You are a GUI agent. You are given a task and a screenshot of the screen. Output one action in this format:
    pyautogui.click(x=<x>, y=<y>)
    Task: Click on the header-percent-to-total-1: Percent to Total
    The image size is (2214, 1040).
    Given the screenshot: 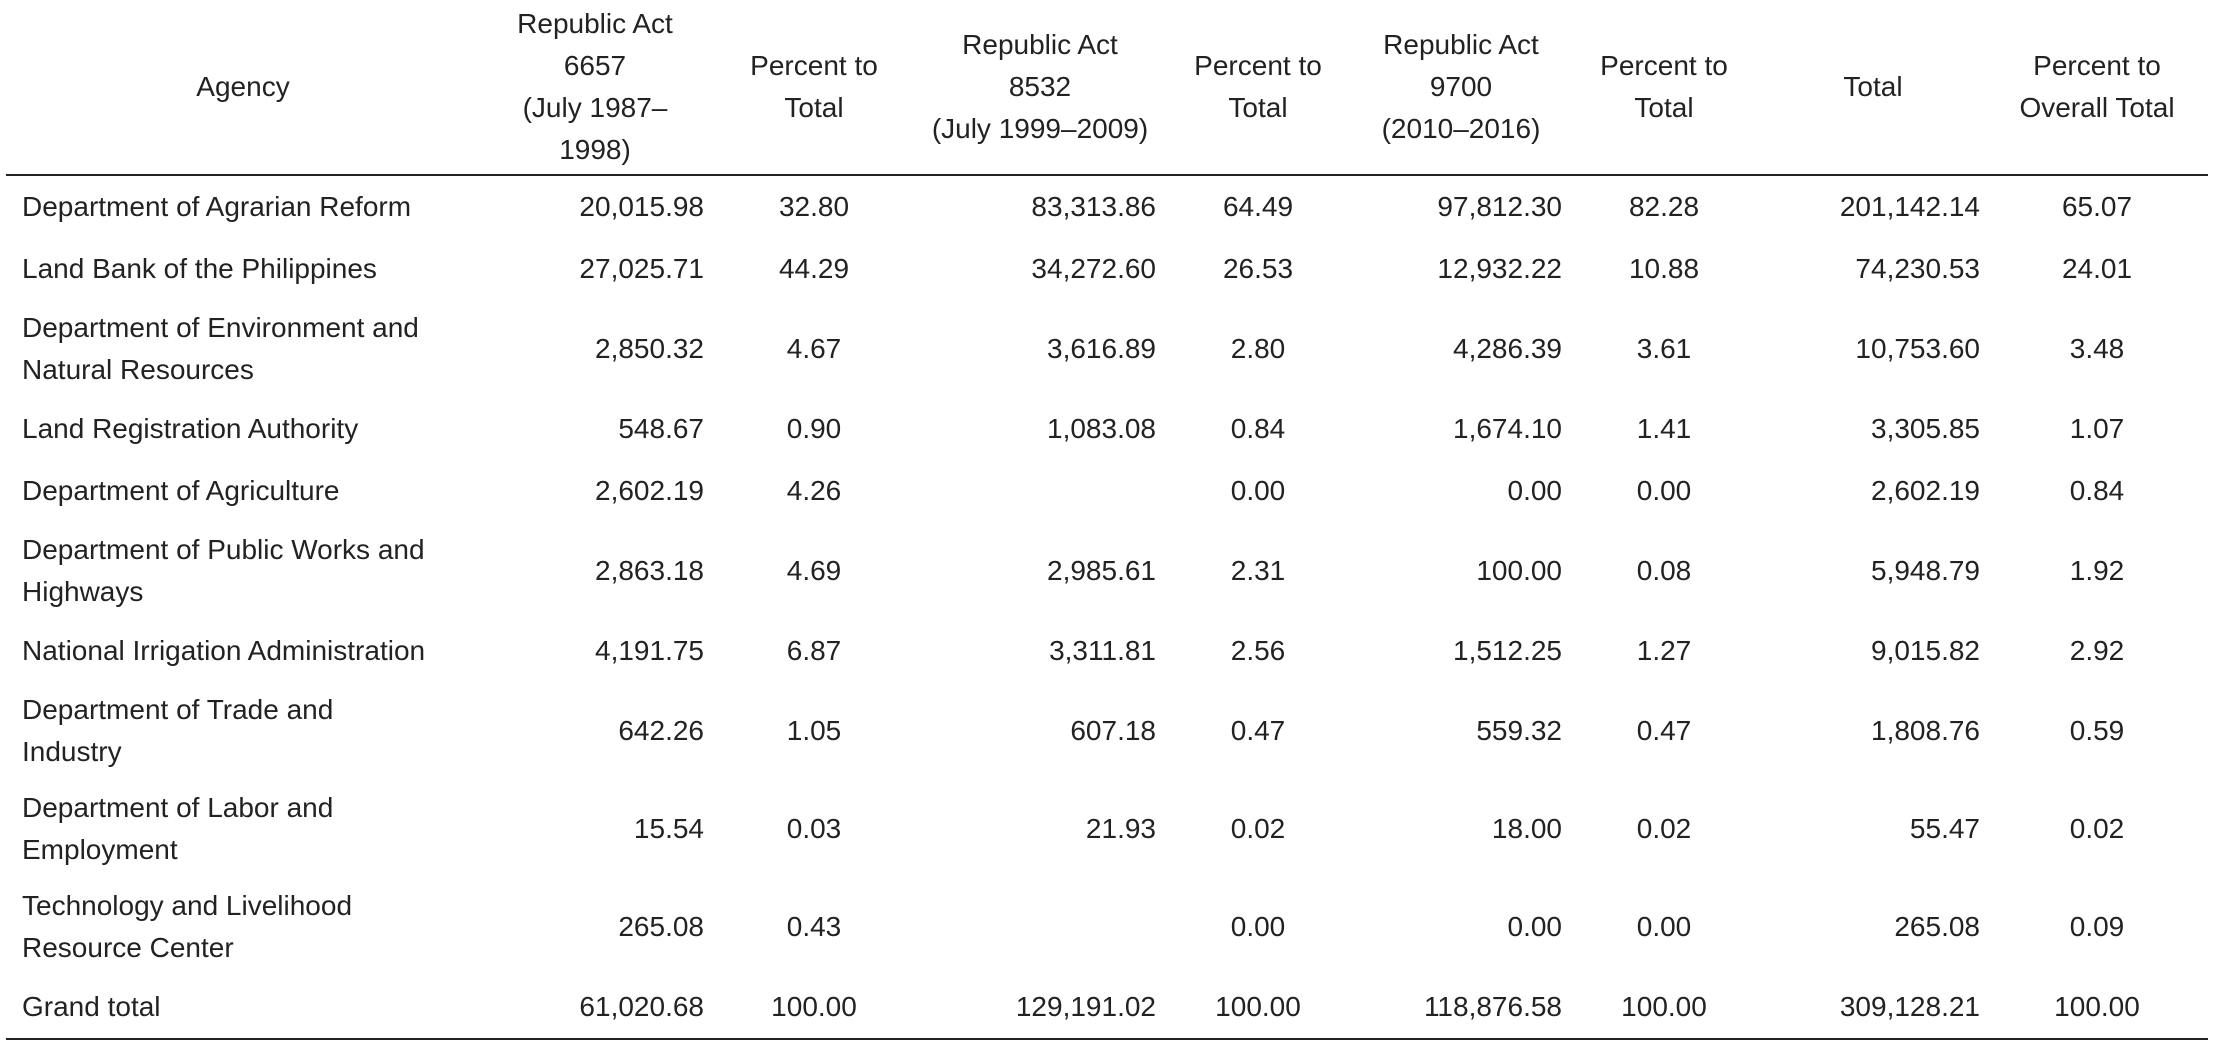 What is the action you would take?
    pyautogui.click(x=814, y=88)
    